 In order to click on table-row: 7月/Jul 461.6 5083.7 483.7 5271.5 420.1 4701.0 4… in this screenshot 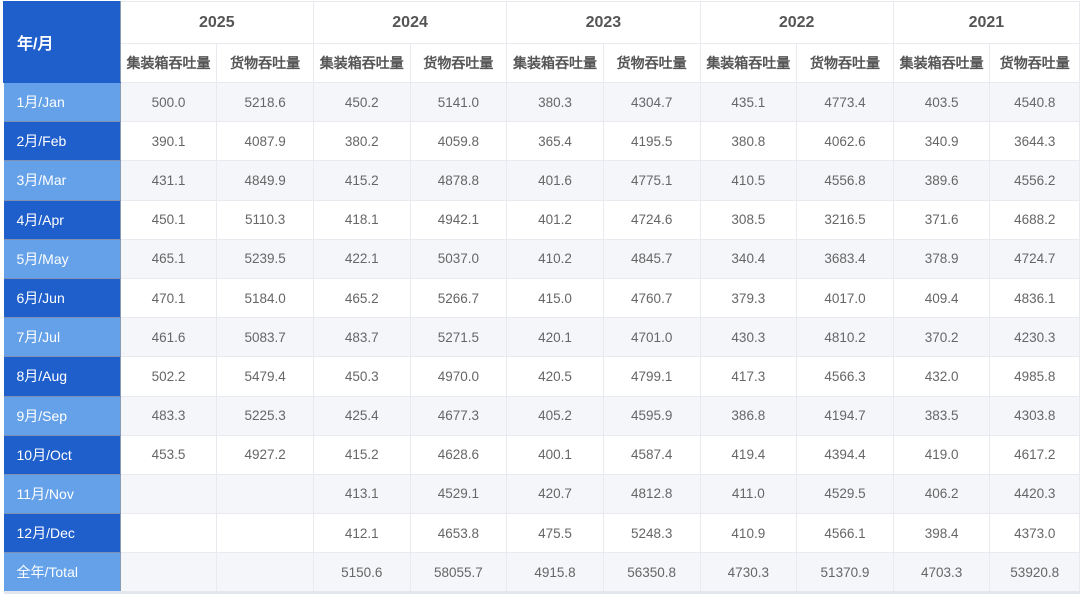, I will do `click(541, 337)`.